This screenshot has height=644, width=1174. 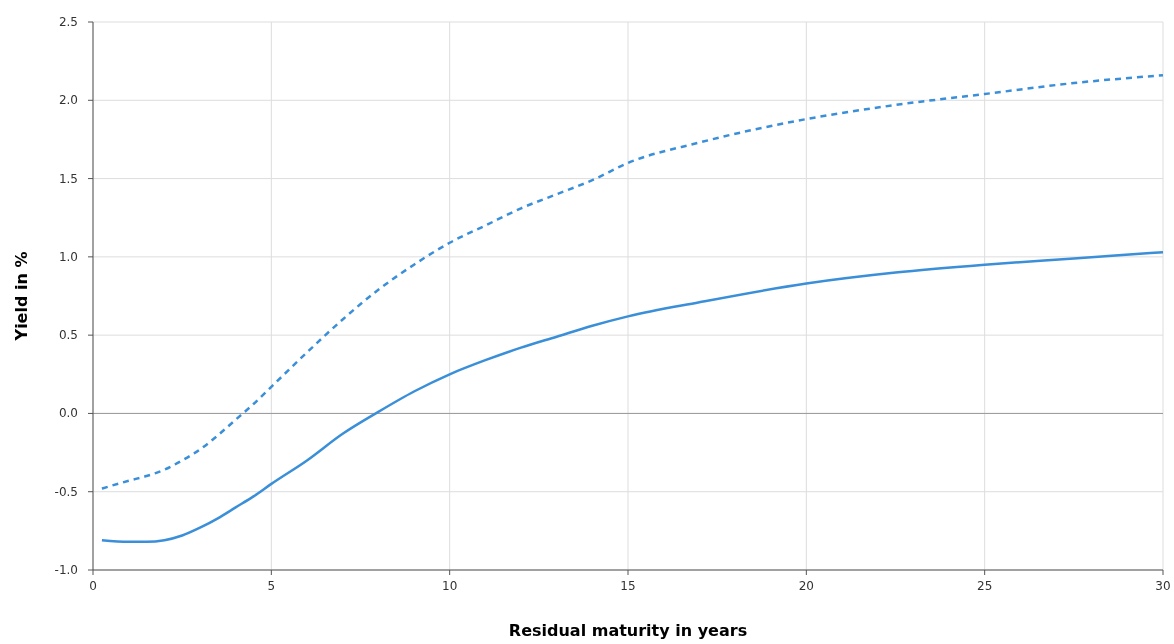 I want to click on x-tick-label: 20, so click(x=806, y=586).